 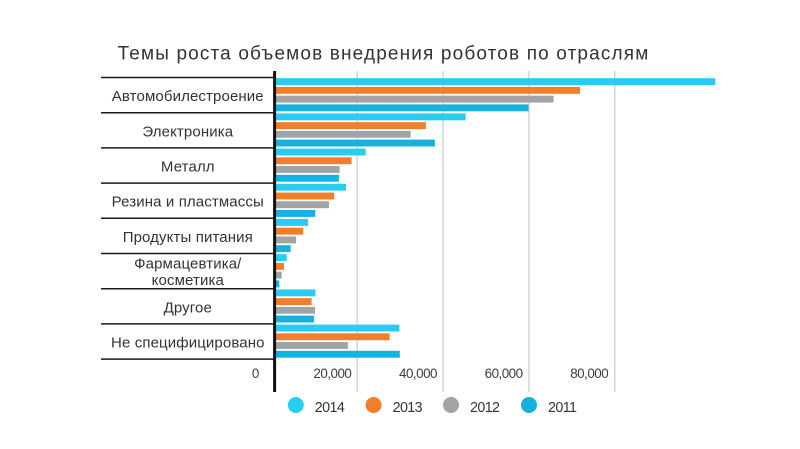 I want to click on svg-text: 2012, so click(x=485, y=408).